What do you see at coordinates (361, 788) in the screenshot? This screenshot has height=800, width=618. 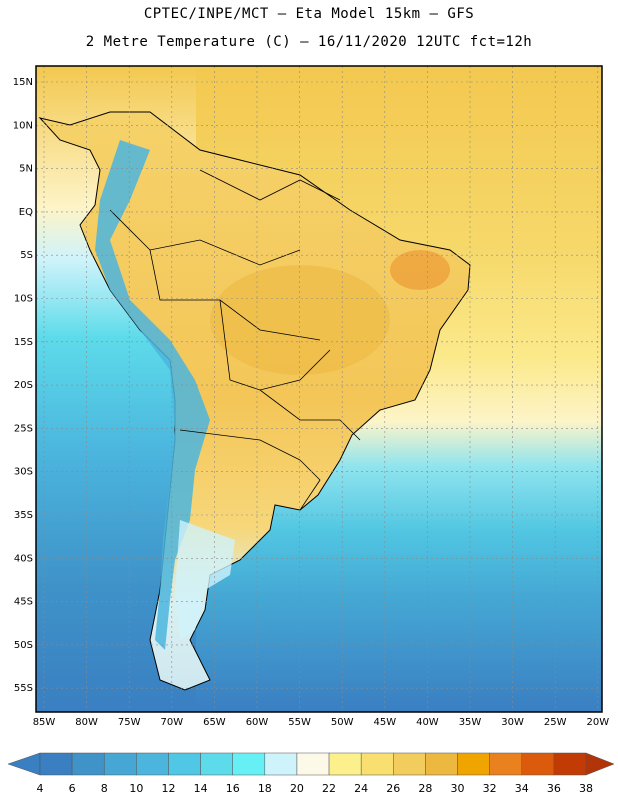 I see `colorbar-label: 24` at bounding box center [361, 788].